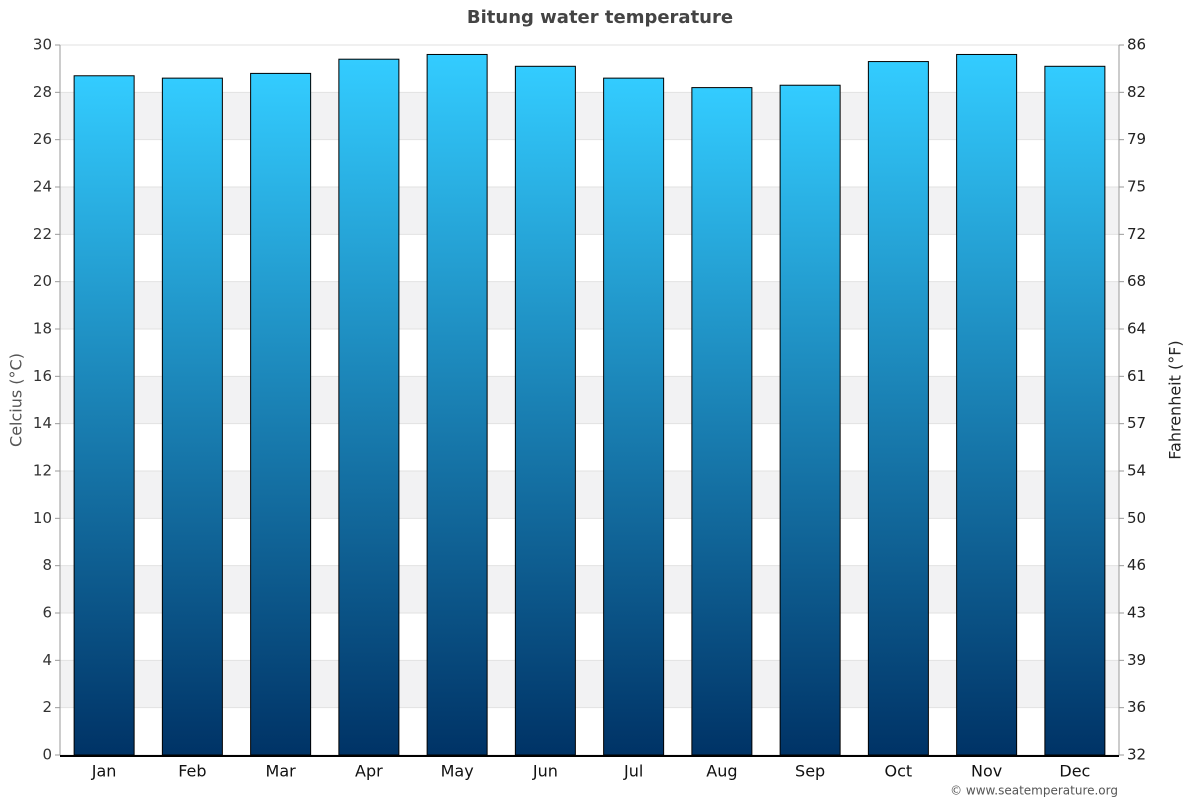  Describe the element at coordinates (42, 92) in the screenshot. I see `y-tick-label: 28` at that location.